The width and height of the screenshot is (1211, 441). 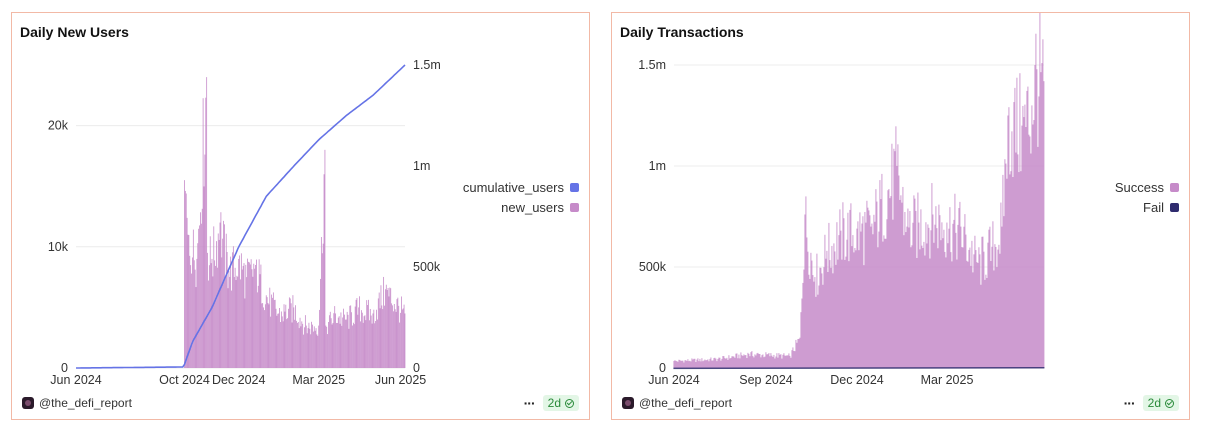 What do you see at coordinates (1147, 187) in the screenshot?
I see `legend-item-success: Success` at bounding box center [1147, 187].